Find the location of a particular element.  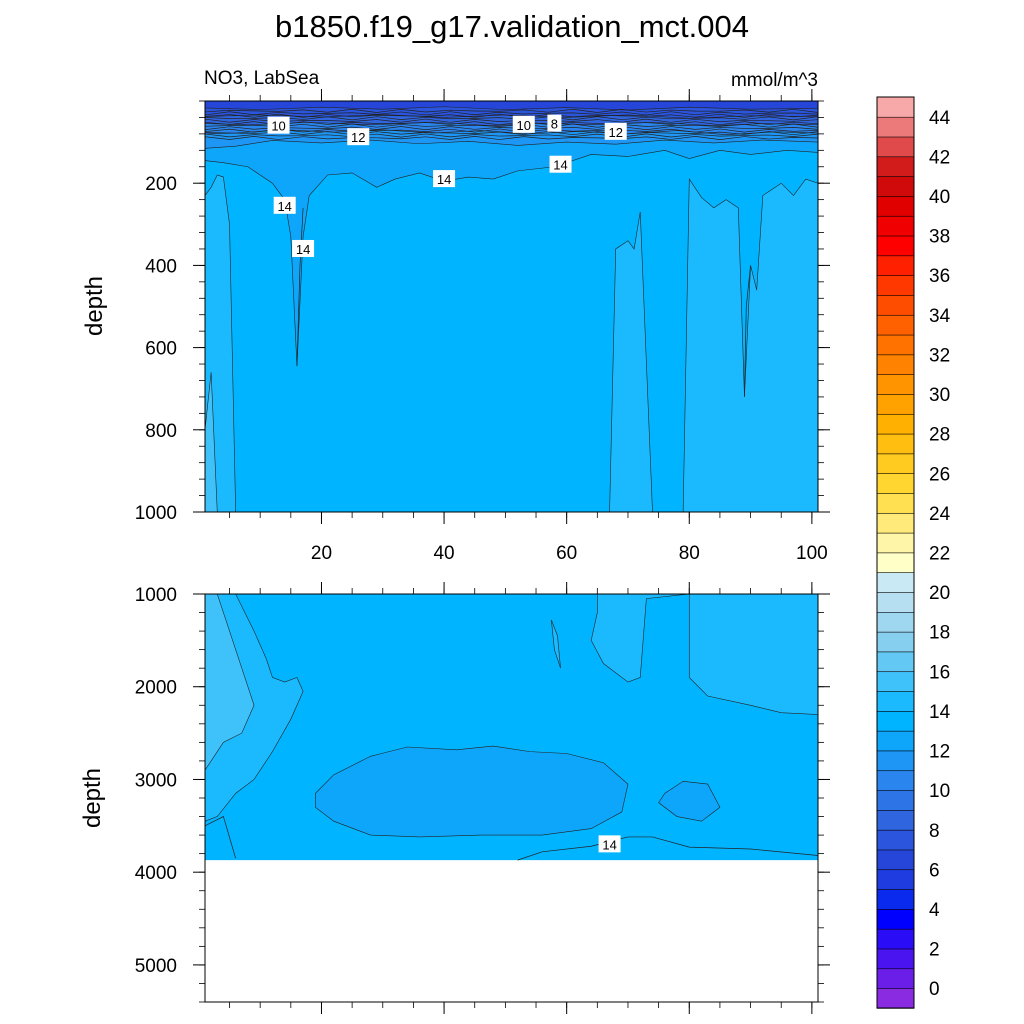

colorbar-label: 18 is located at coordinates (939, 633).